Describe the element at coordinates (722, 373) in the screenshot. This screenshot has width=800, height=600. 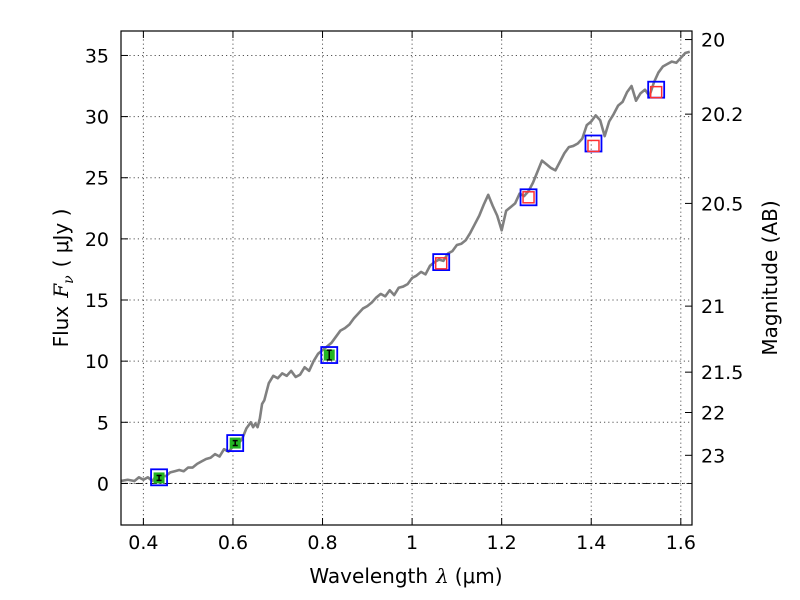
I see `y2-tick-label: 21.5` at that location.